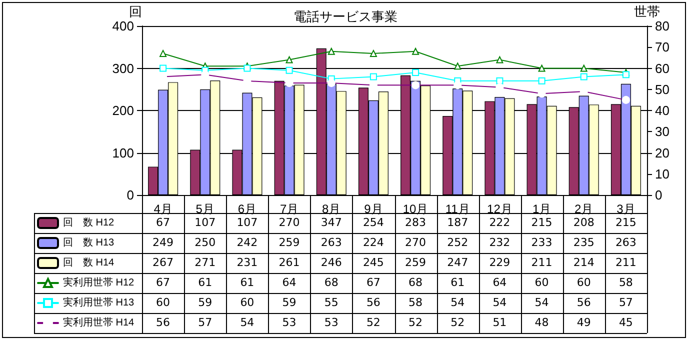  What do you see at coordinates (542, 323) in the screenshot?
I see `data-label: 48` at bounding box center [542, 323].